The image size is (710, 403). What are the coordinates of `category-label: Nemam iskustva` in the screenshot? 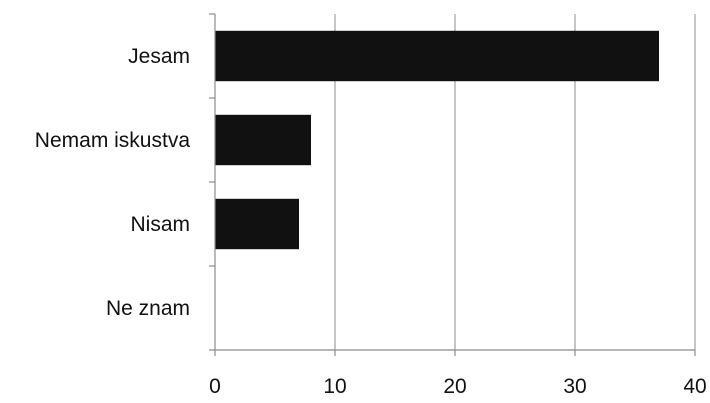 It's located at (113, 140).